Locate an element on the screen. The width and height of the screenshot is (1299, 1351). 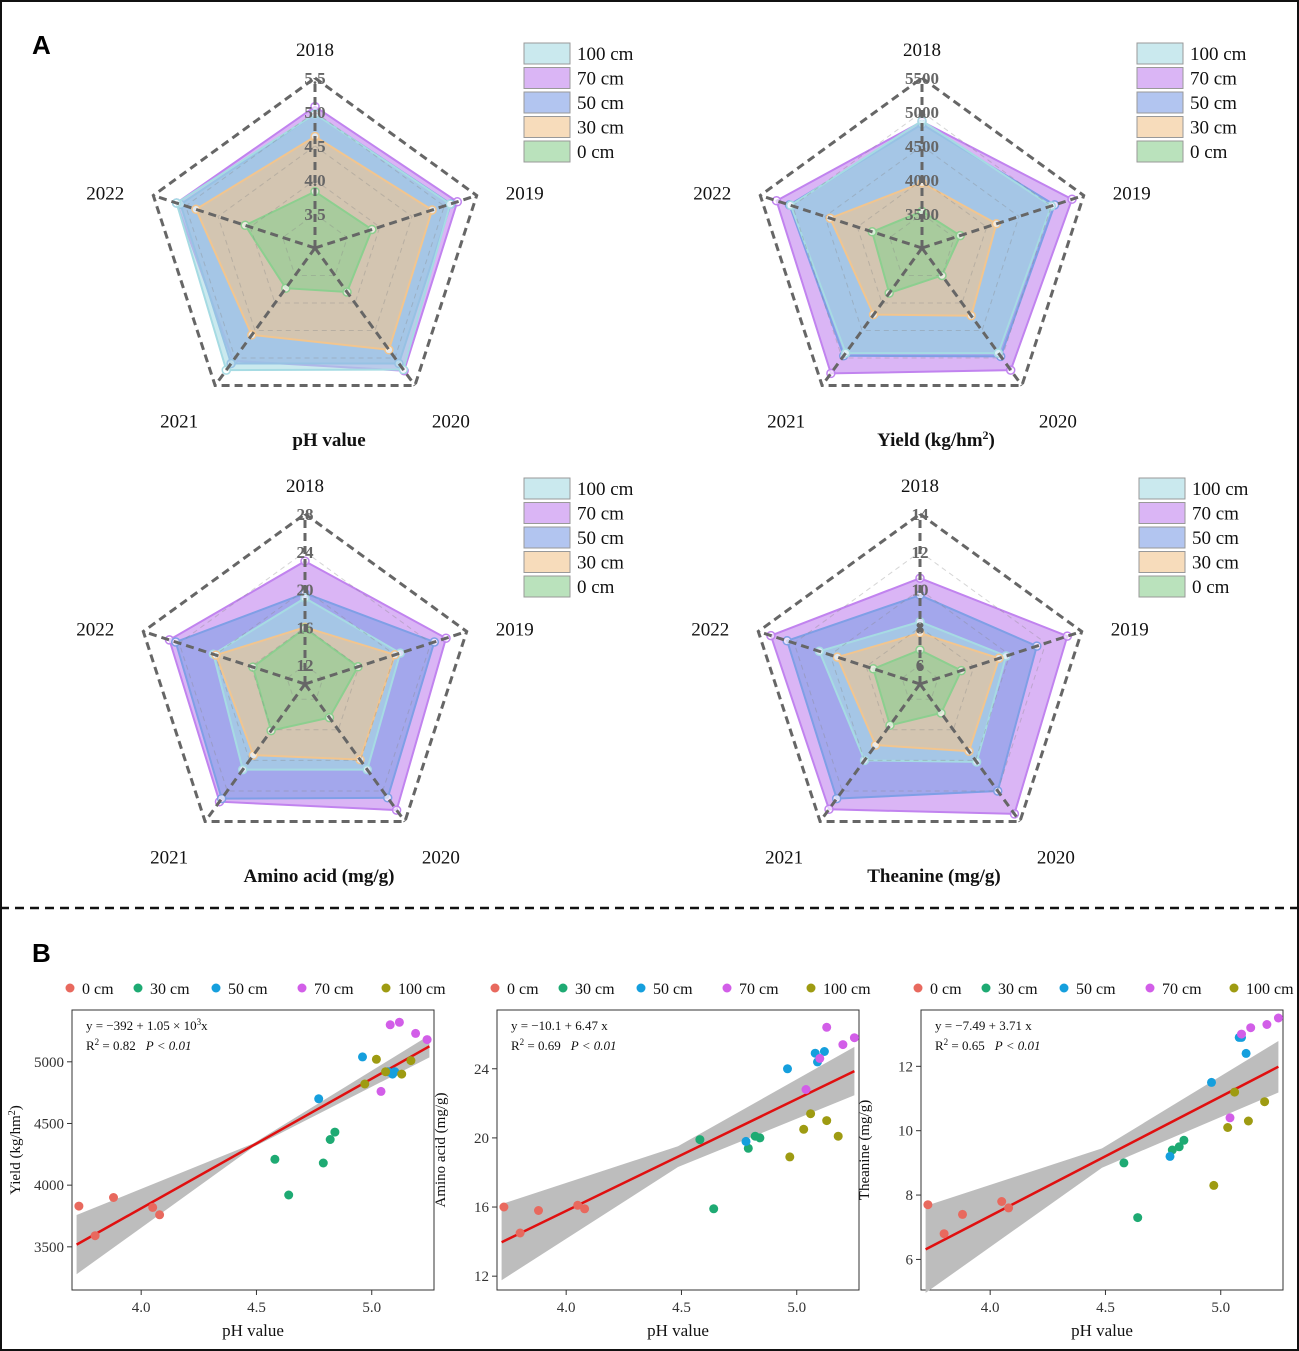
y-tick-label: 6 is located at coordinates (910, 1260).